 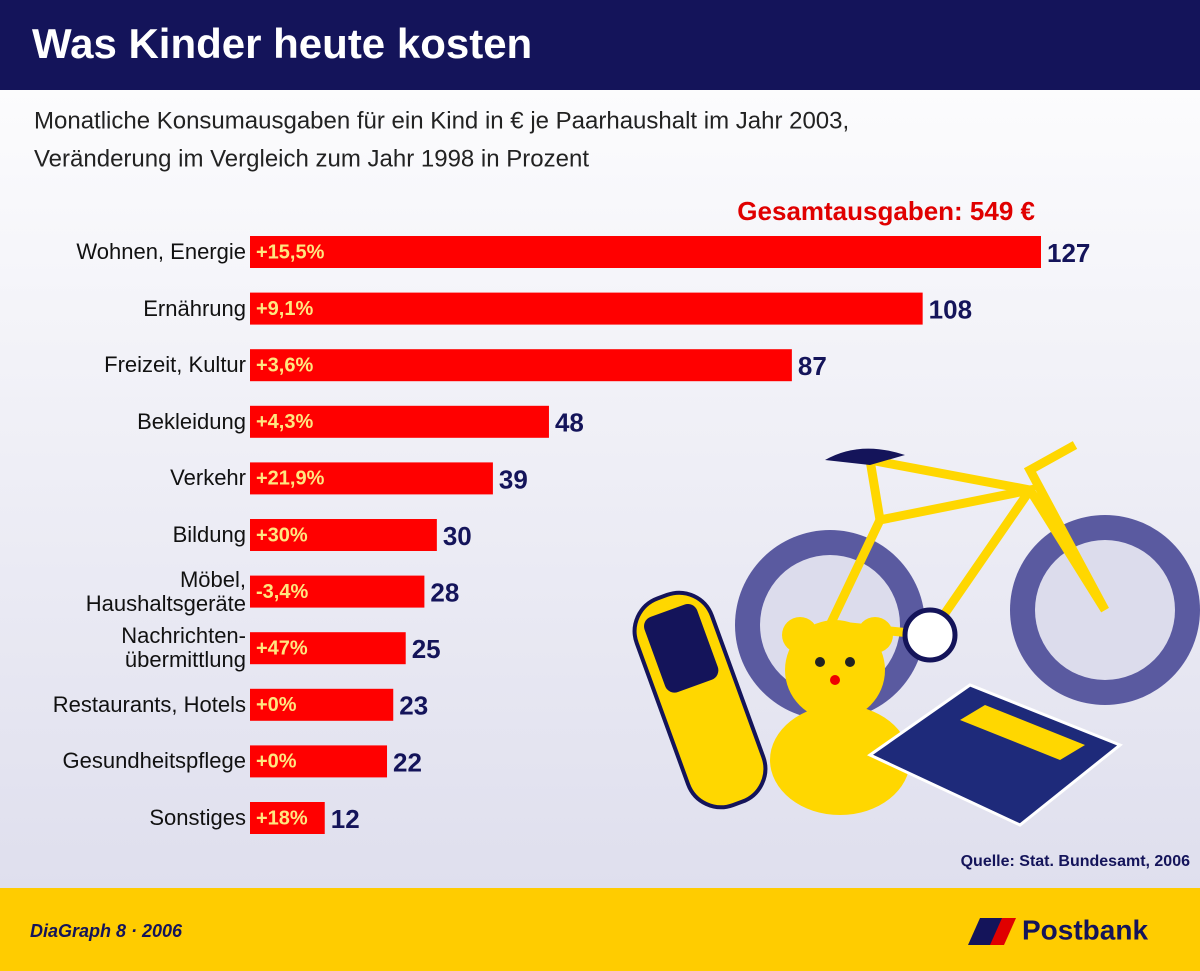 What do you see at coordinates (681, 648) in the screenshot?
I see `phone-screen` at bounding box center [681, 648].